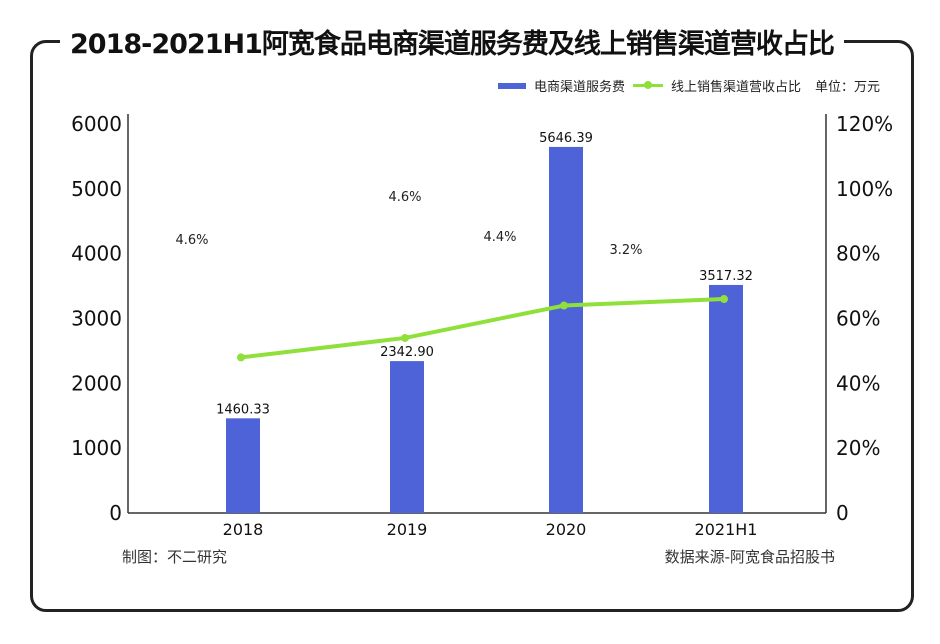  Describe the element at coordinates (647, 85) in the screenshot. I see `legend-line-swatch` at that location.